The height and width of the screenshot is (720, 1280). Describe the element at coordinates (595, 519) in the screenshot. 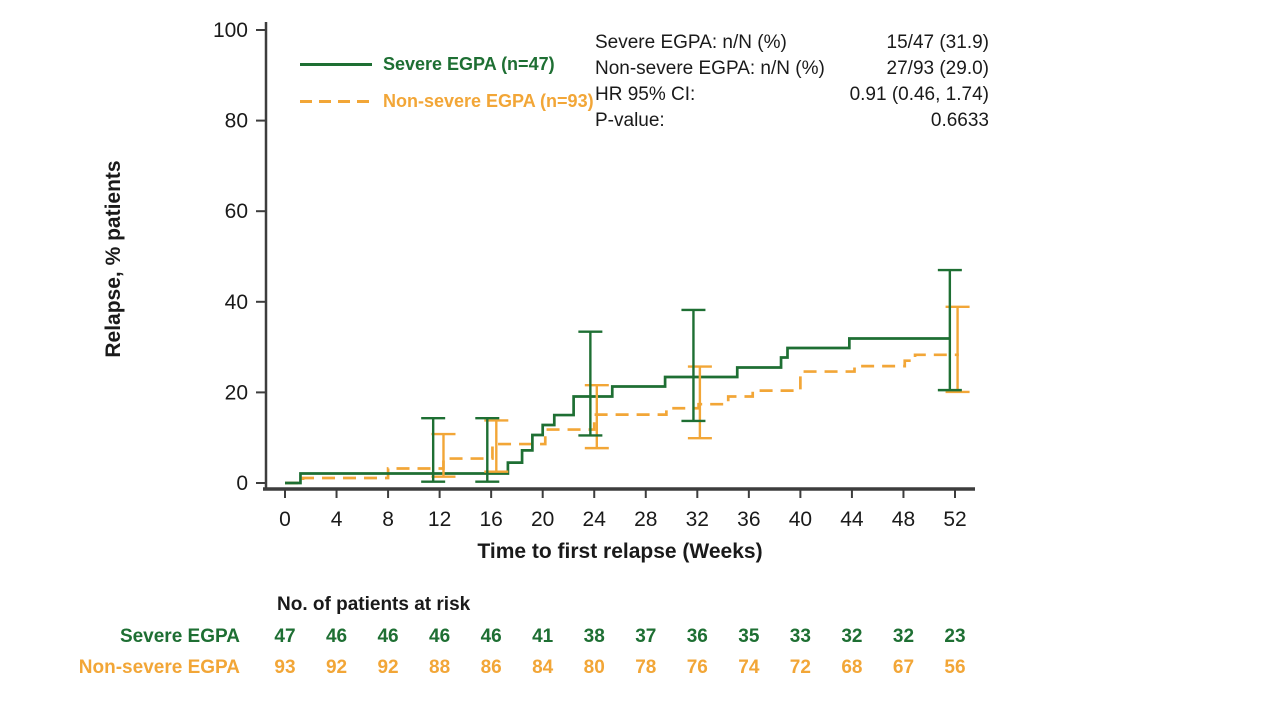

I see `x-tick-label: 24` at that location.